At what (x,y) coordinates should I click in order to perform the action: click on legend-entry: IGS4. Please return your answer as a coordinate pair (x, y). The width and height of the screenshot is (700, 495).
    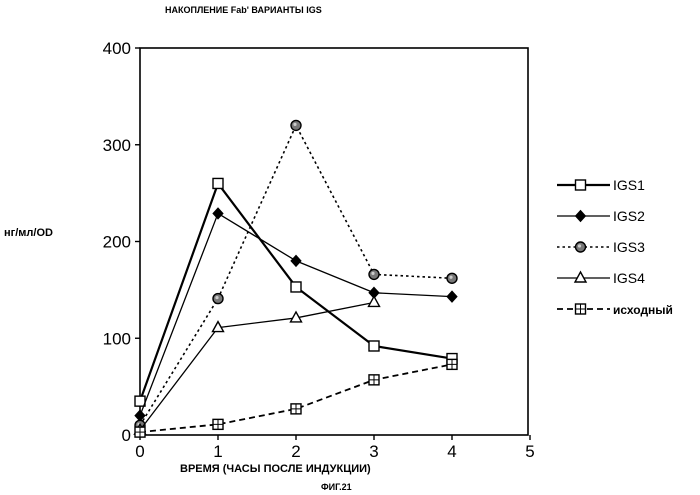
    Looking at the image, I should click on (601, 278).